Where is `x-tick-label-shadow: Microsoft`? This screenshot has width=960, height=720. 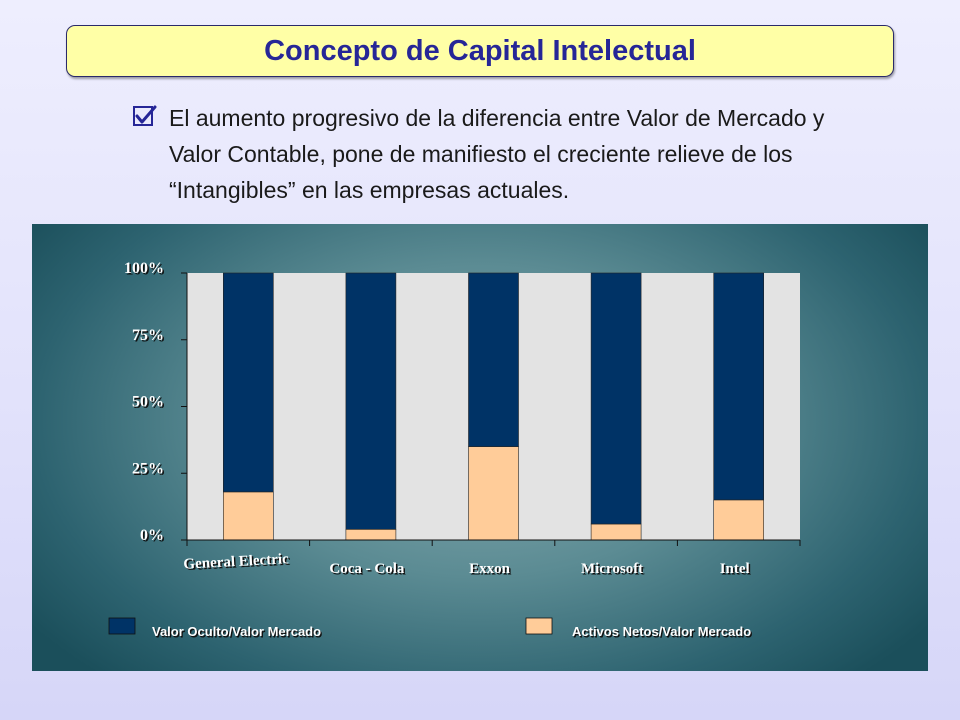 x-tick-label-shadow: Microsoft is located at coordinates (613, 571).